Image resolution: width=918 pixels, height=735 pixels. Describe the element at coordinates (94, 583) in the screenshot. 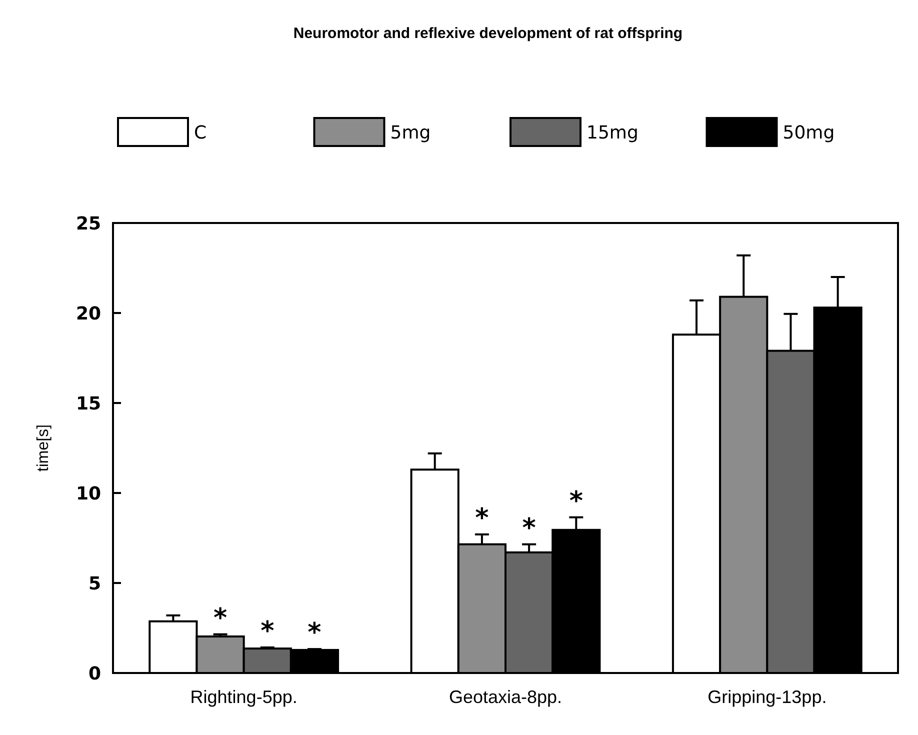

I see `y-tick-label: 5` at that location.